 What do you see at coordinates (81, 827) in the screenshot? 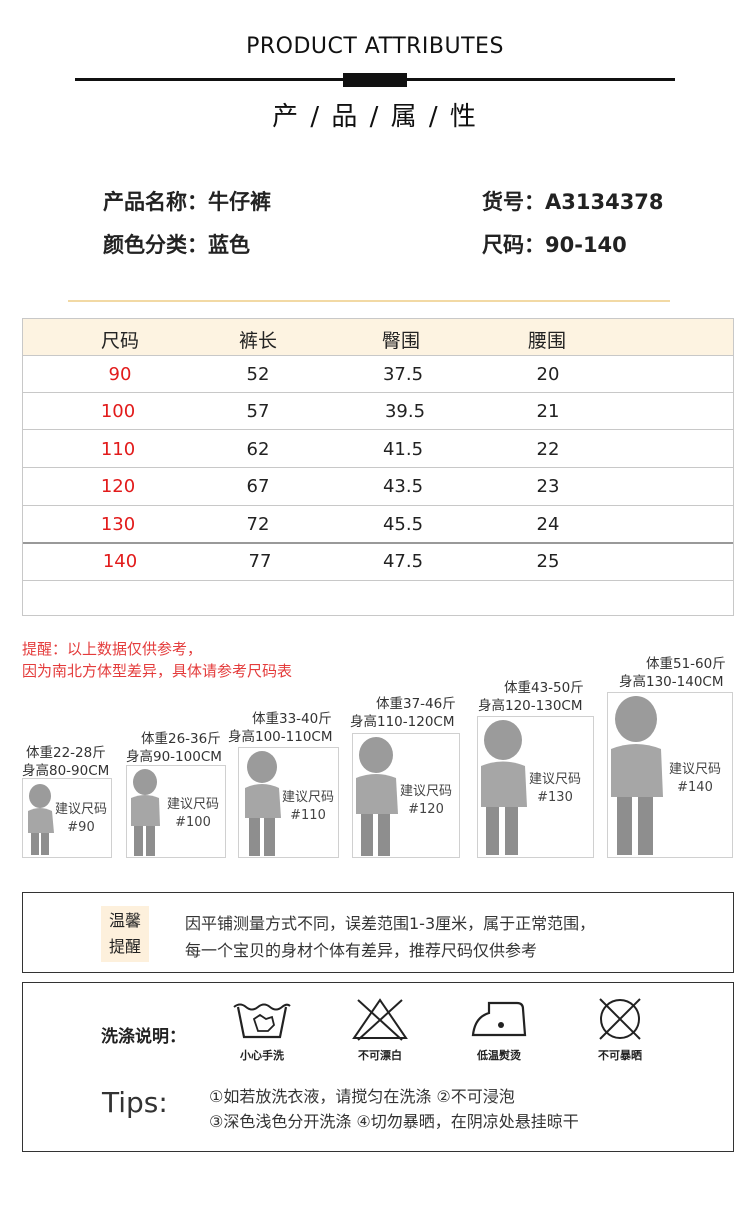
I see `kid-rec-size: #90` at bounding box center [81, 827].